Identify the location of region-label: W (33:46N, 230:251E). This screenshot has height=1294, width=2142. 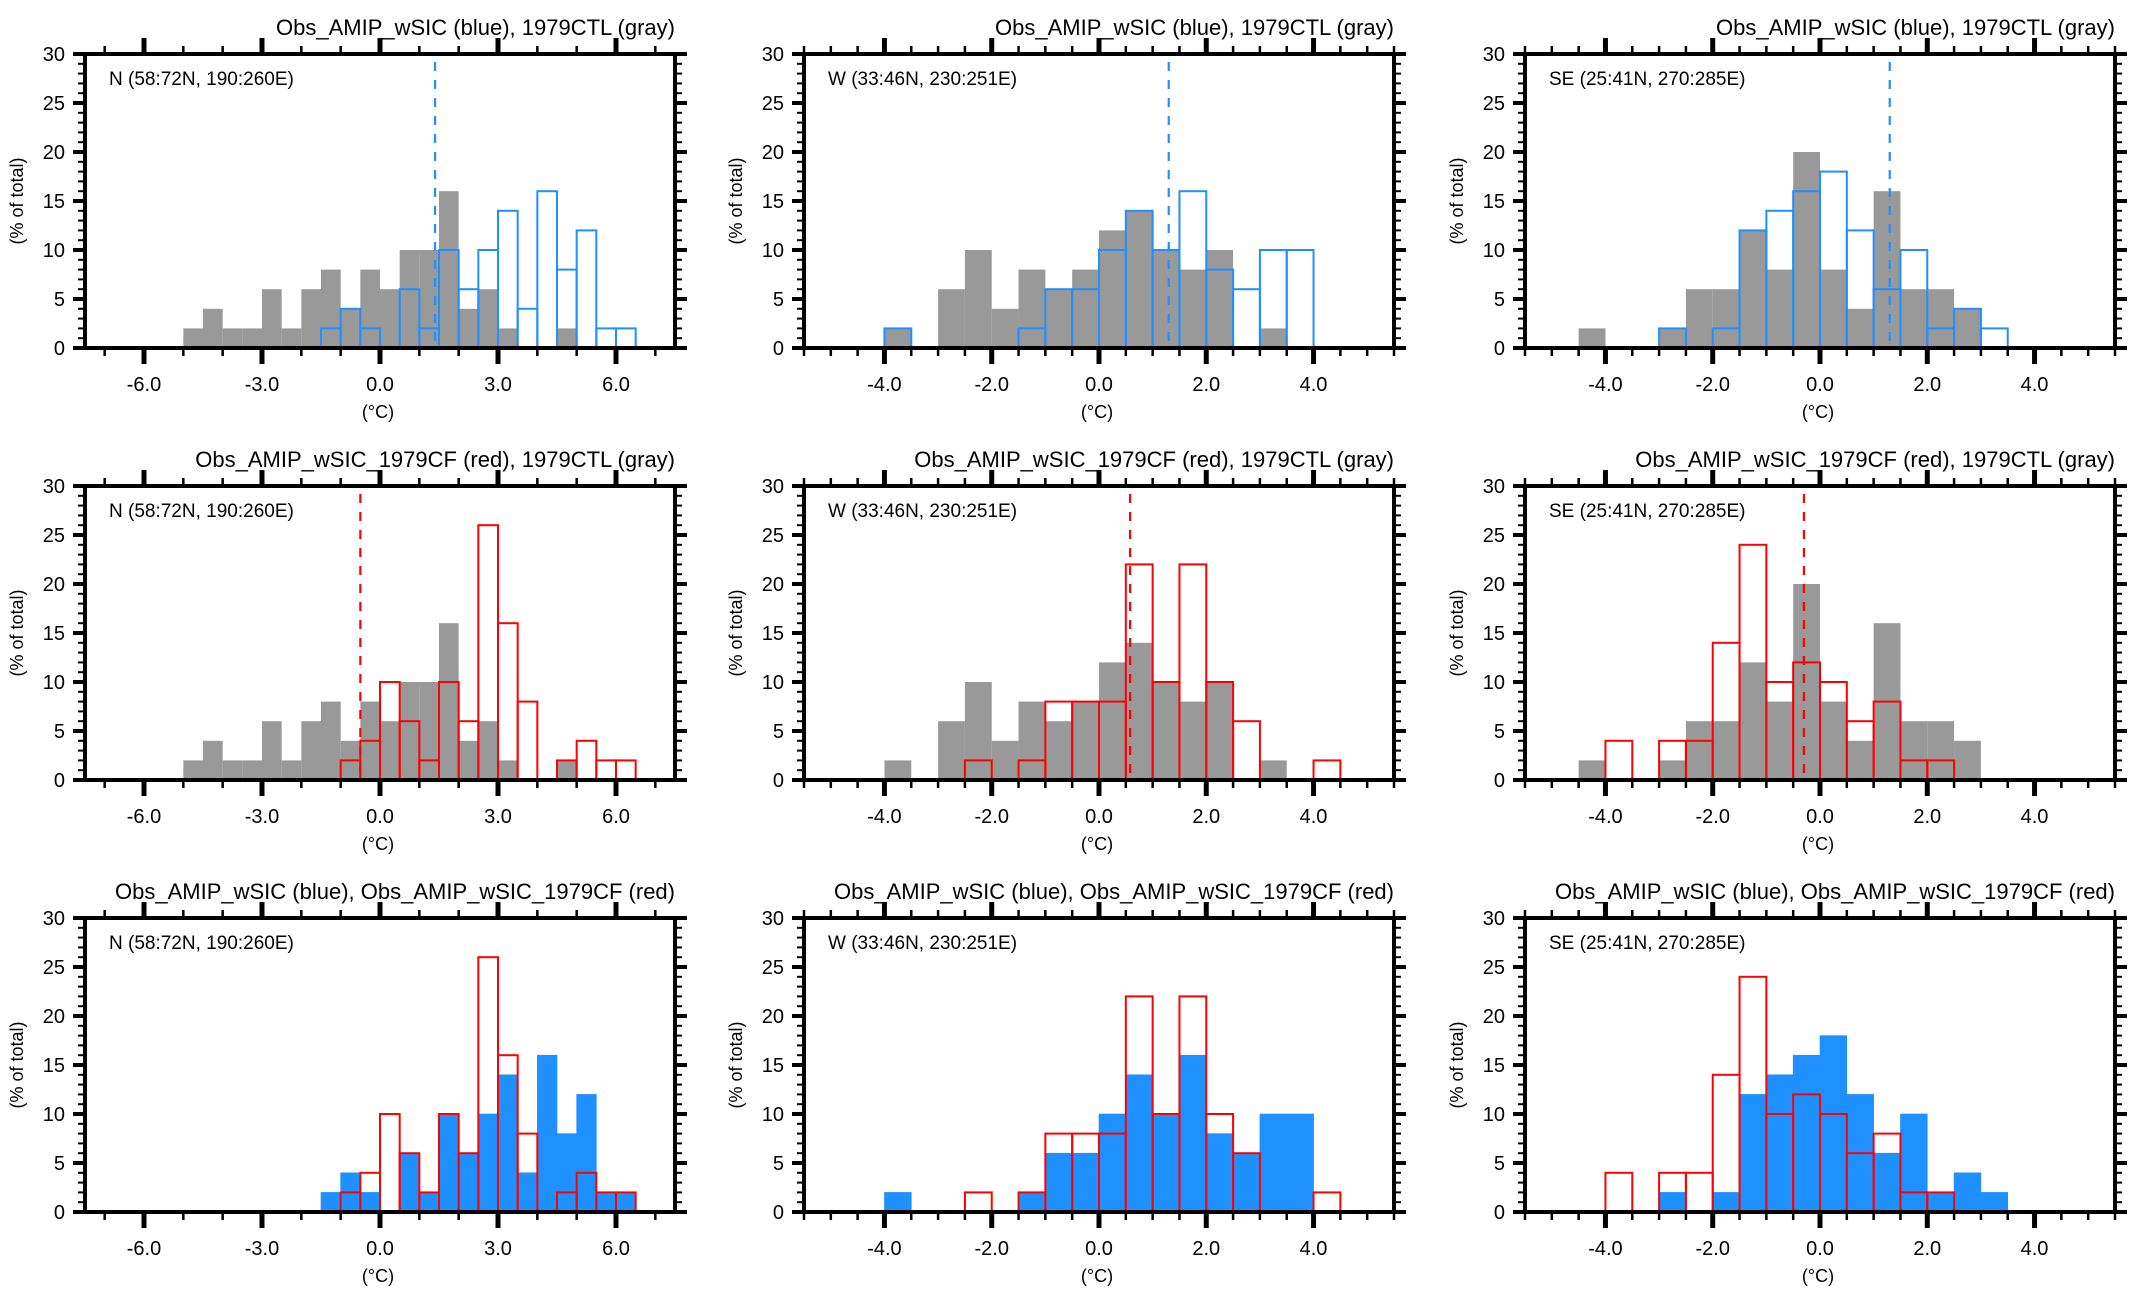
(922, 943).